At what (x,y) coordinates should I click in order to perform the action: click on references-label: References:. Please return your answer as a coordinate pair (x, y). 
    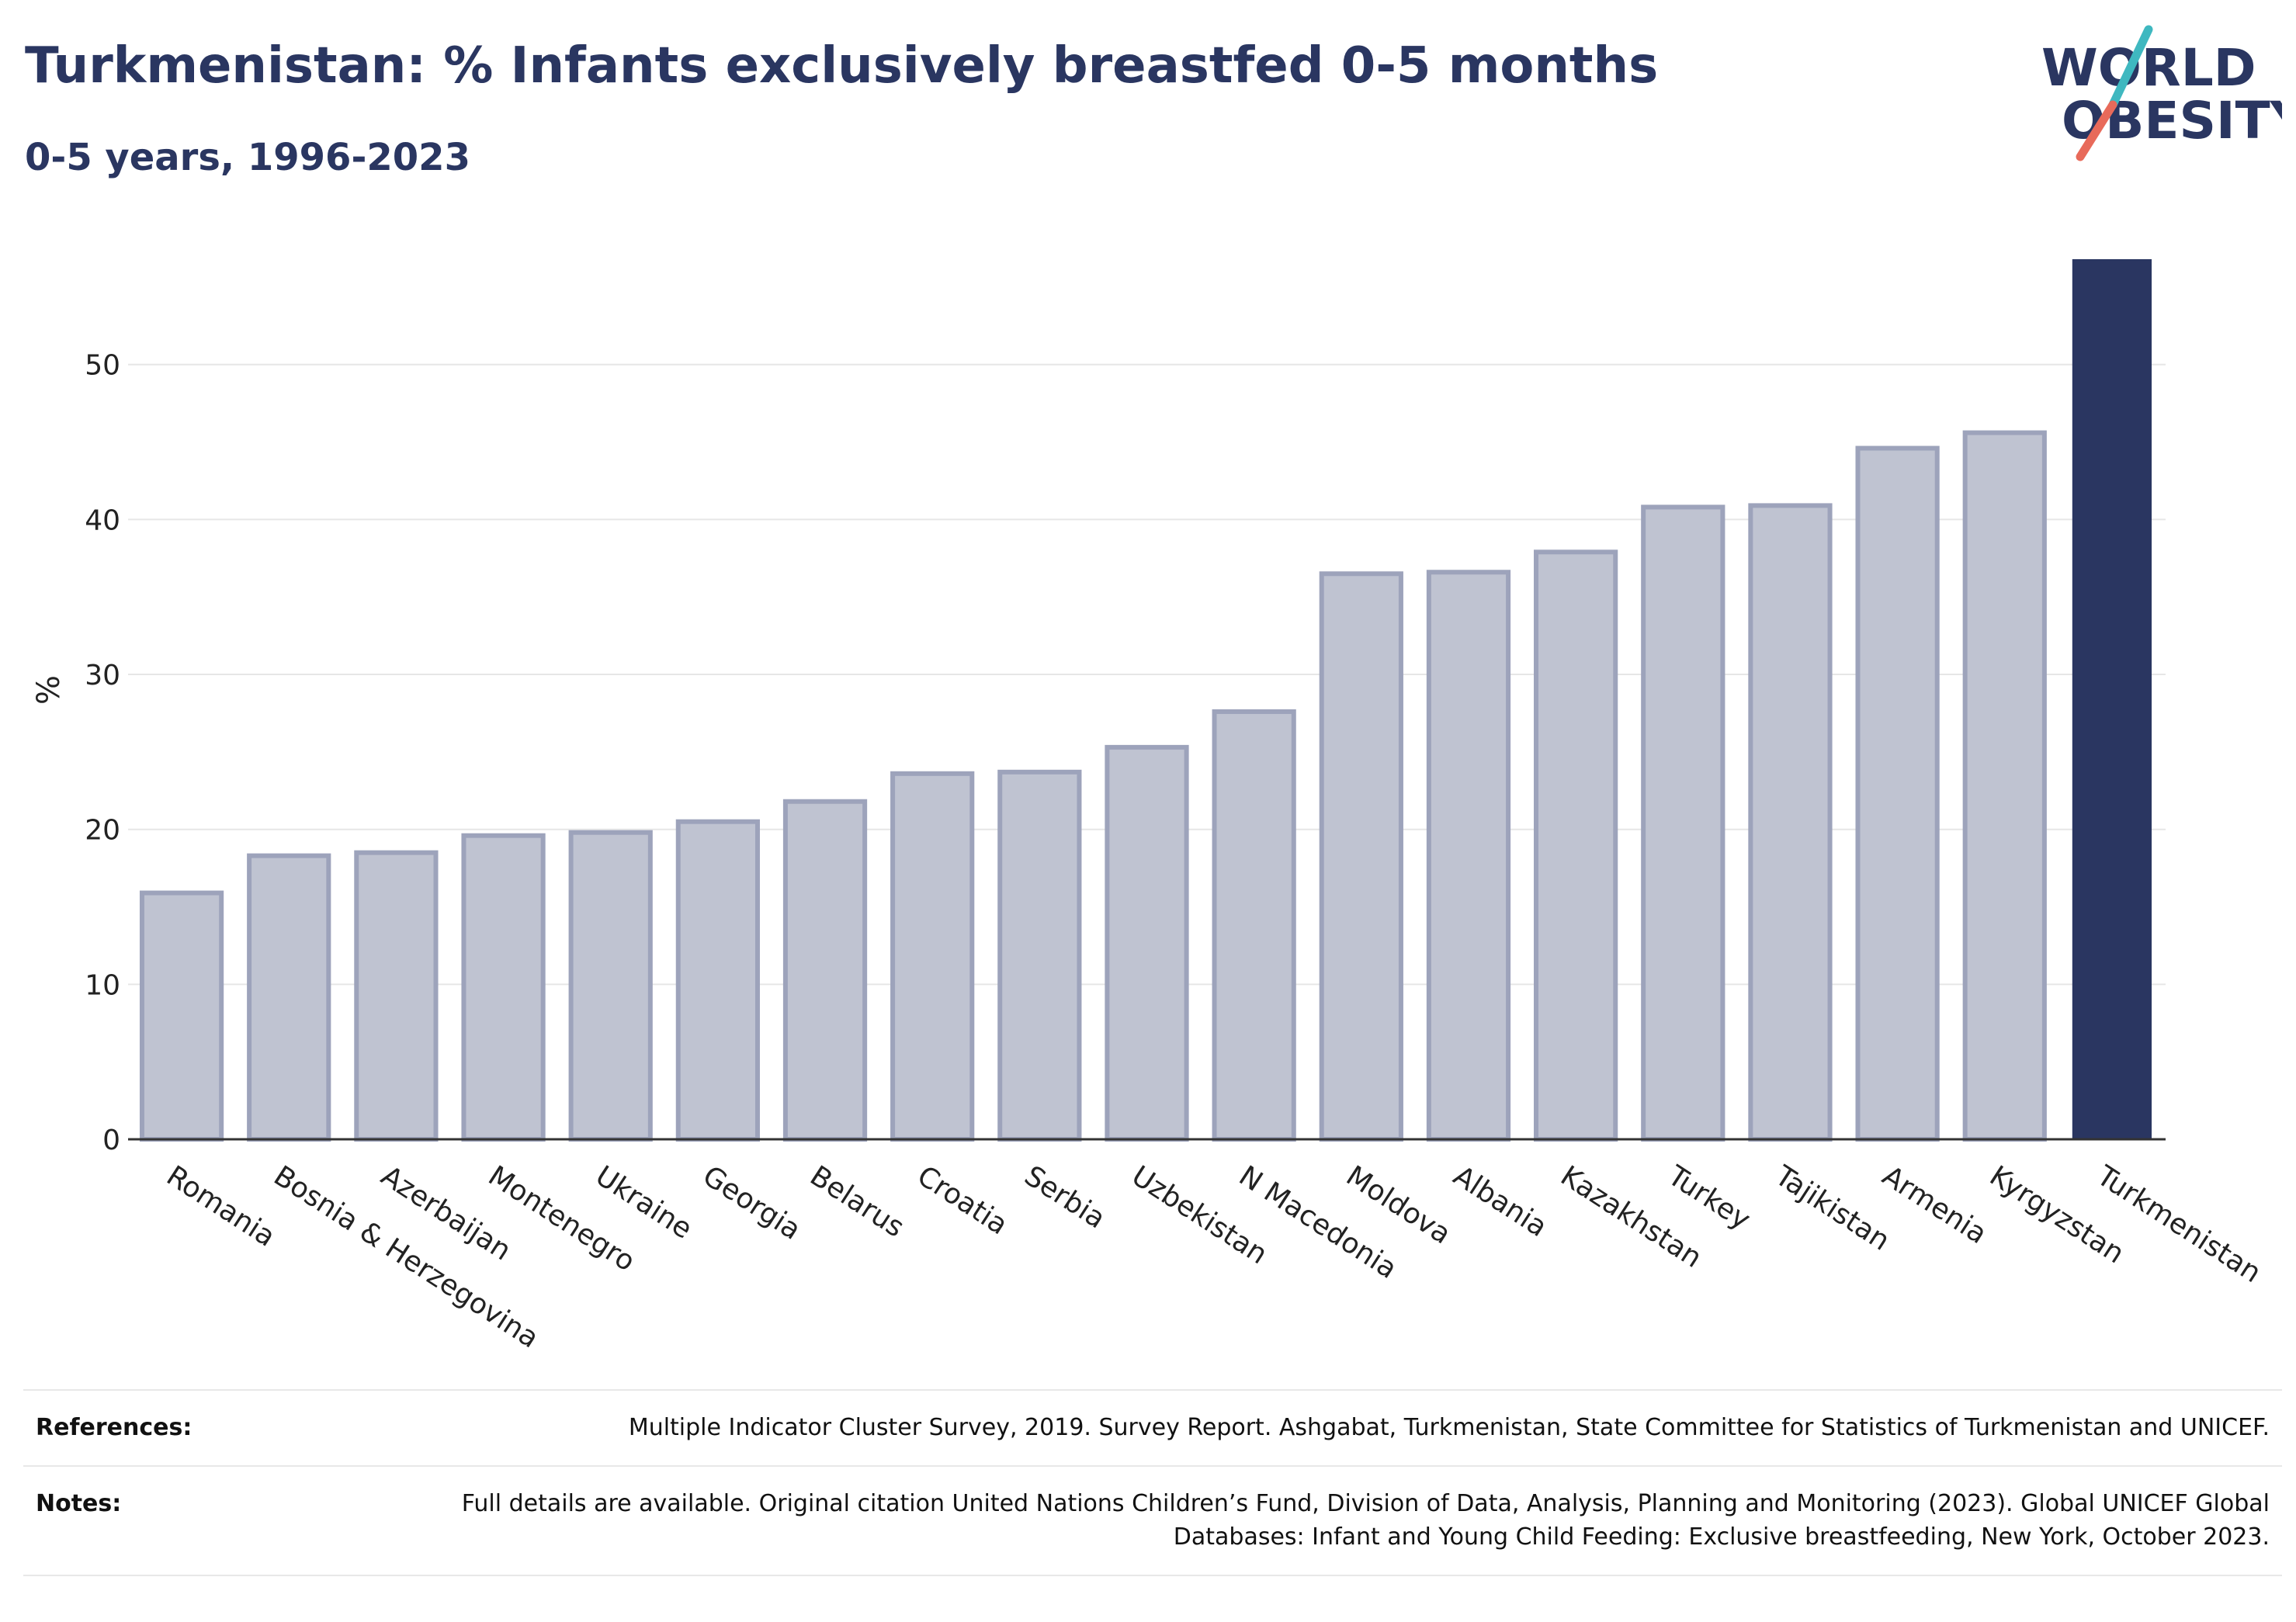
    Looking at the image, I should click on (198, 1428).